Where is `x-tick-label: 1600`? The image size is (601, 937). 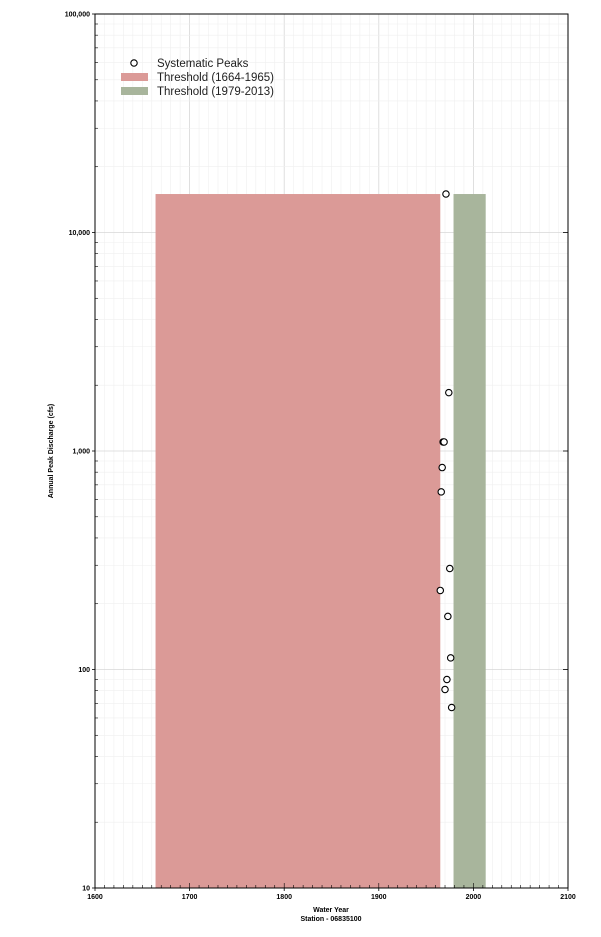
x-tick-label: 1600 is located at coordinates (95, 897).